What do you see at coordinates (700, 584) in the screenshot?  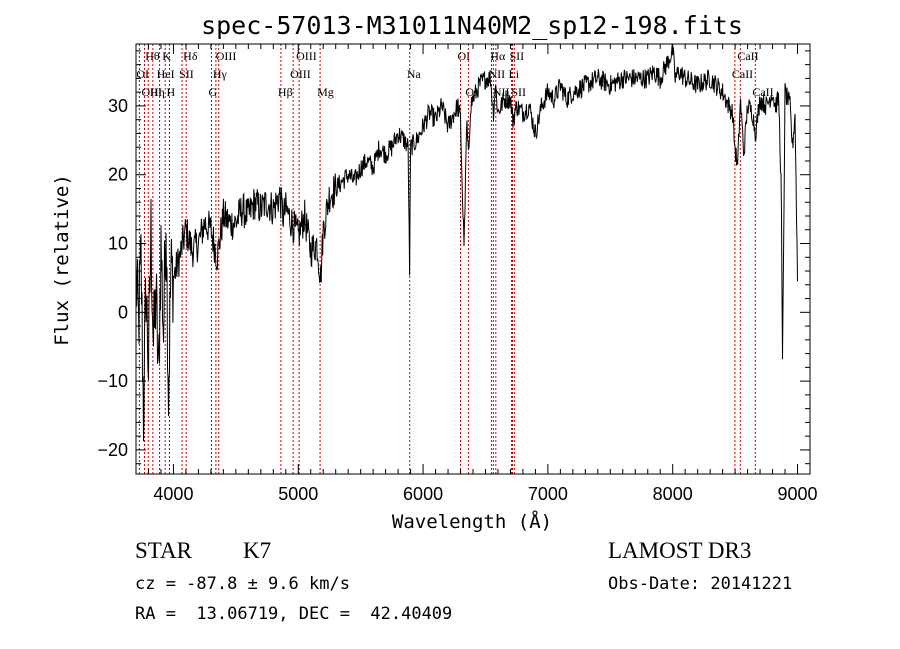 I see `obs-date: Obs-Date: 20141221` at bounding box center [700, 584].